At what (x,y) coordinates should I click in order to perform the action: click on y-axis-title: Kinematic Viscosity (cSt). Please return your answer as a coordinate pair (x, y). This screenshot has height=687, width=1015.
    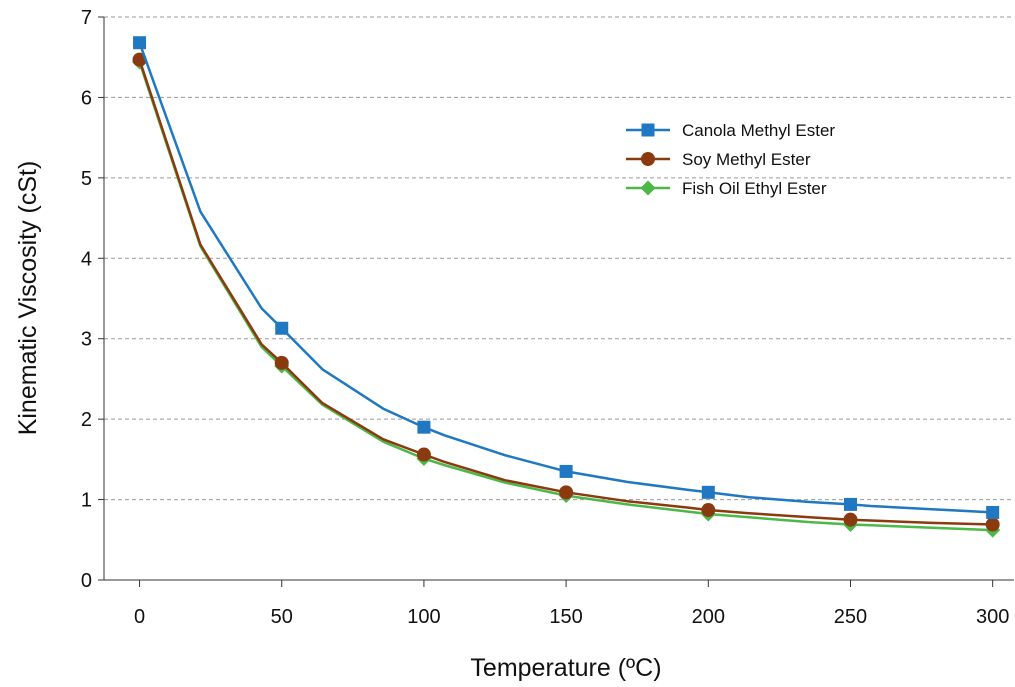
    Looking at the image, I should click on (28, 298).